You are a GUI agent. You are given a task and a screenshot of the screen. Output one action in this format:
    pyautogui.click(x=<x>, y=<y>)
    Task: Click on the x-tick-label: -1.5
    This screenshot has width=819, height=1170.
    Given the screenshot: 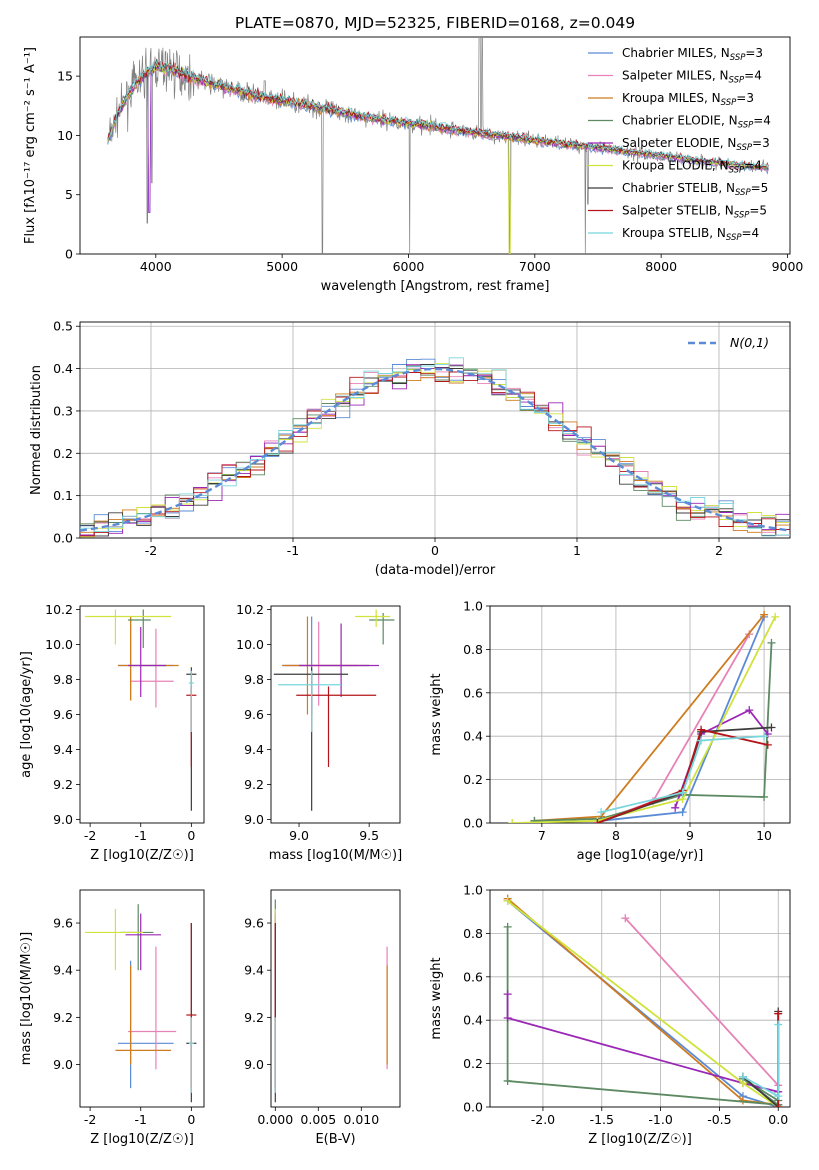 What is the action you would take?
    pyautogui.click(x=602, y=1119)
    